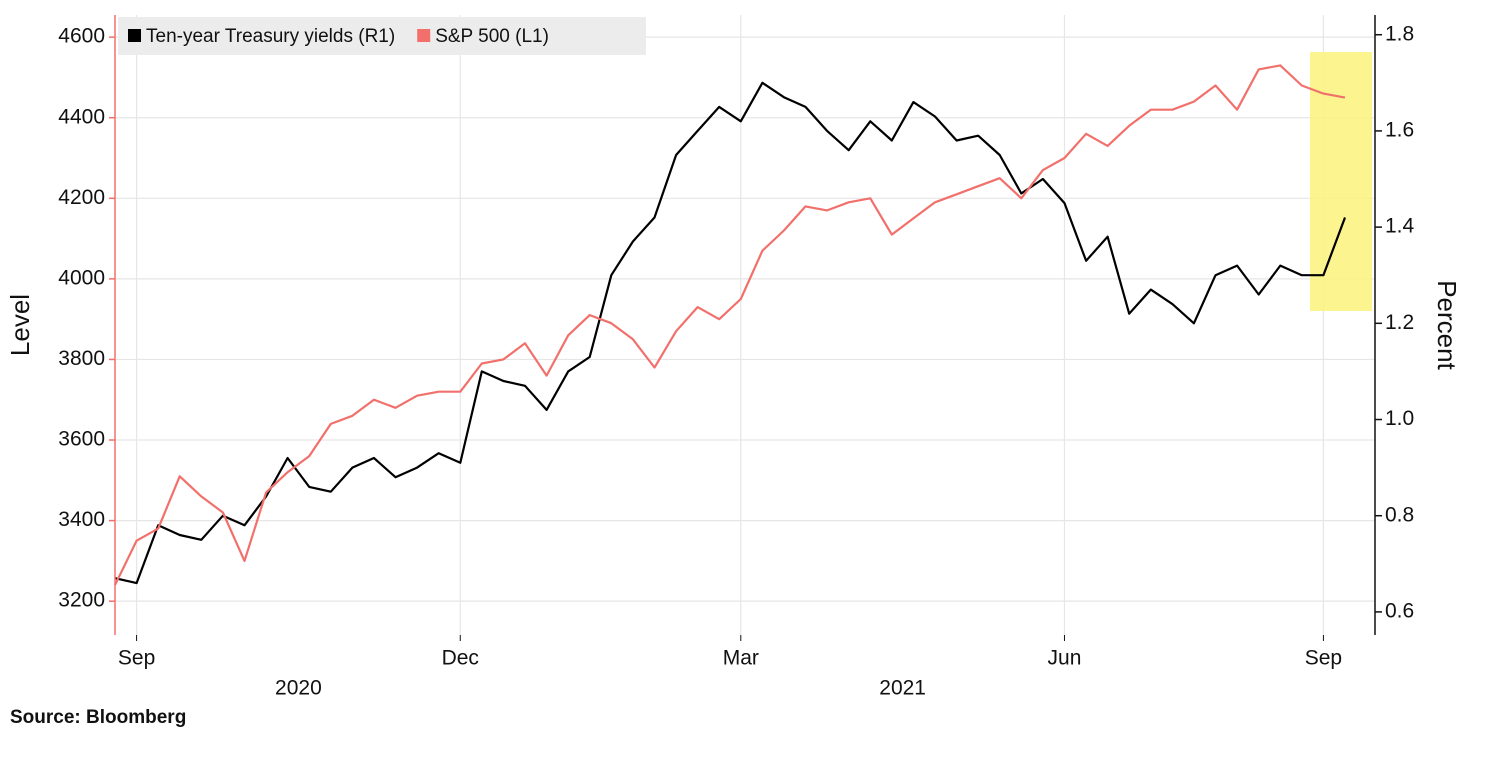 This screenshot has height=759, width=1500. I want to click on y-tick-label: 4000, so click(81, 277).